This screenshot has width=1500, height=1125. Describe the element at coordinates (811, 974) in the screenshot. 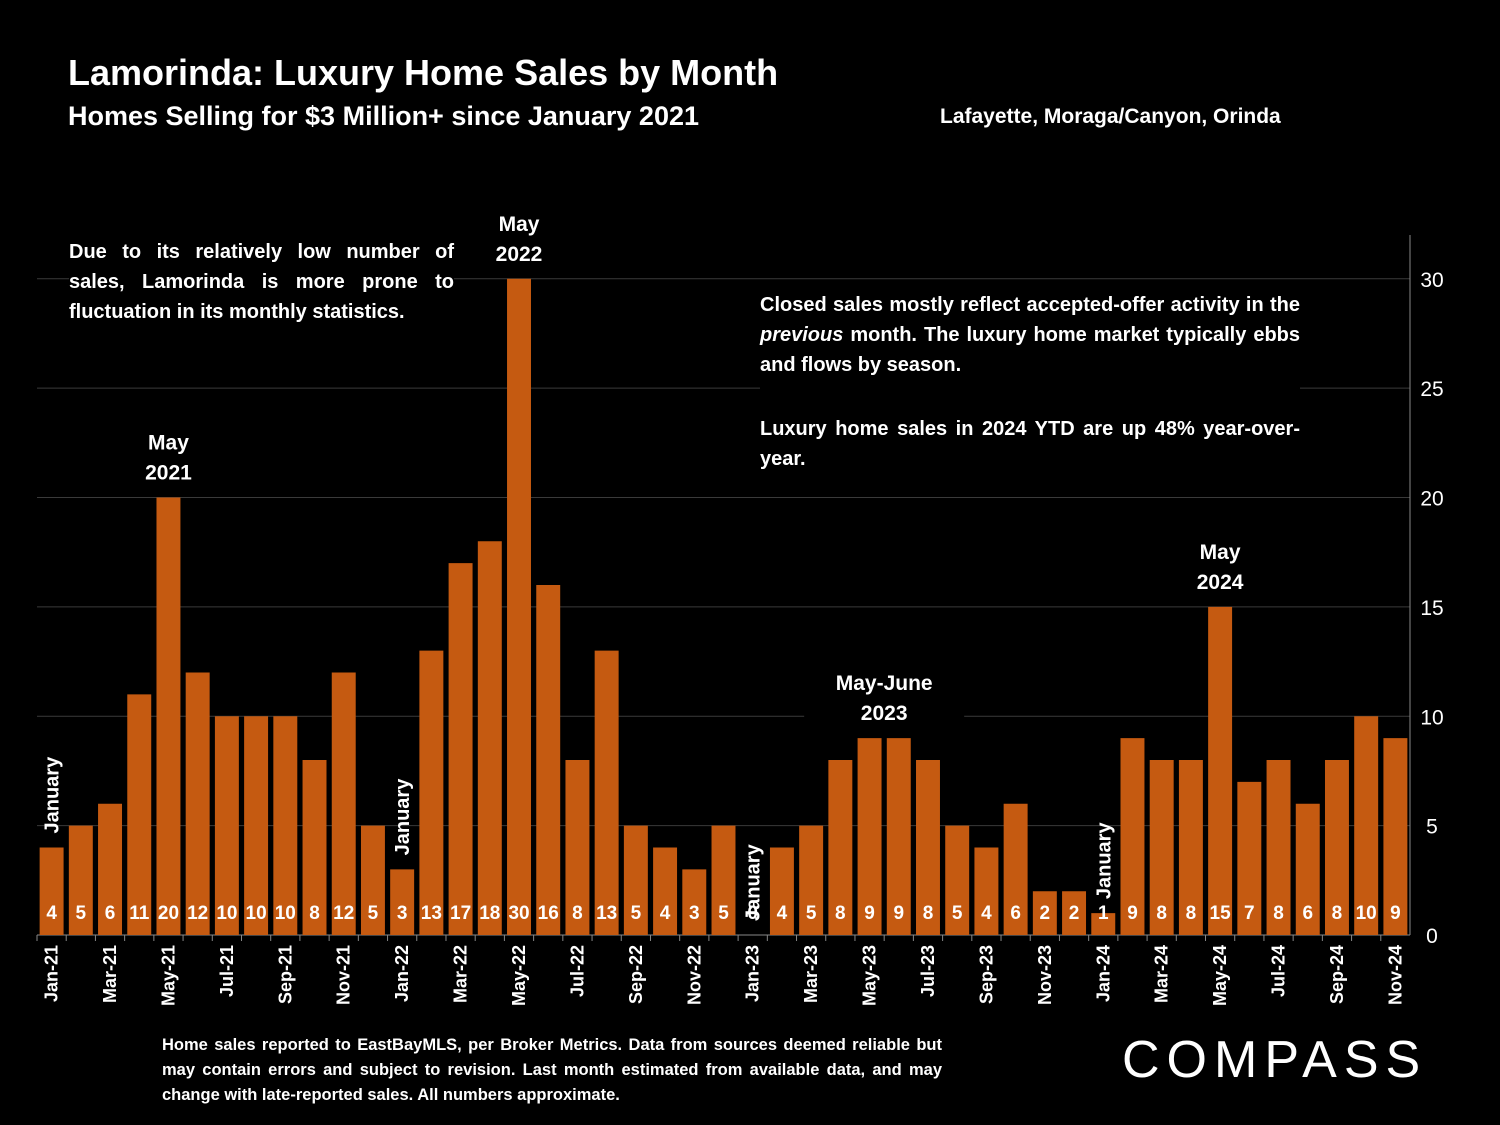

I see `x-tick-label: Mar-23` at that location.